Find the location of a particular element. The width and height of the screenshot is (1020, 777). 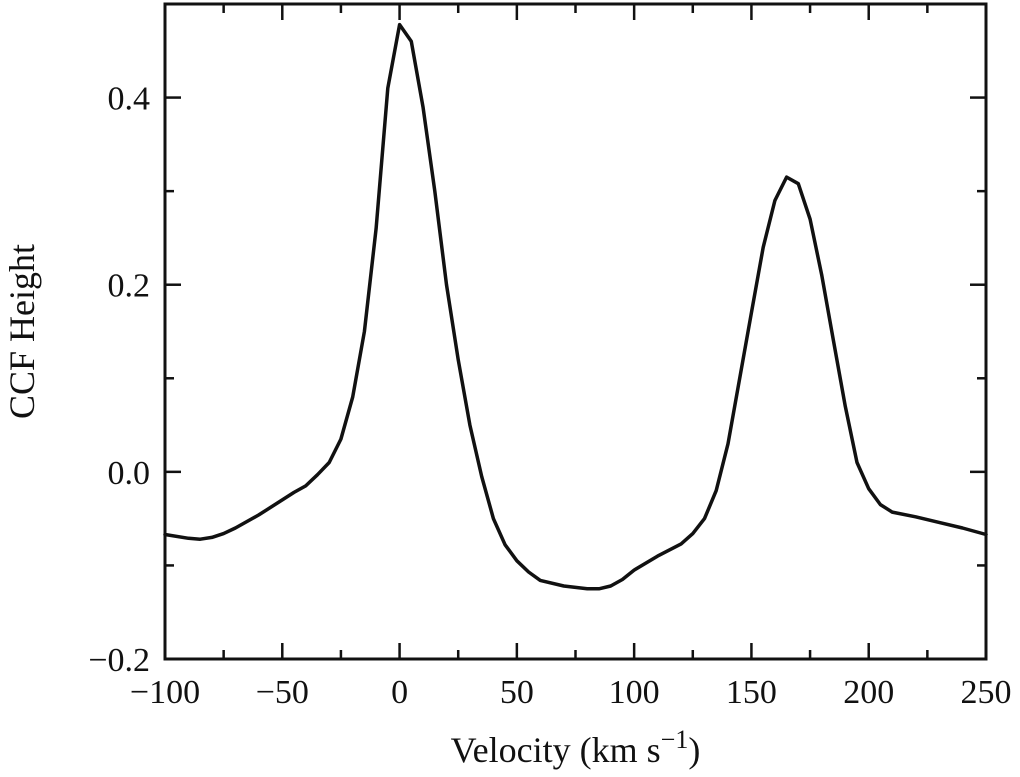

x-tick-labels: −100 −50 0 50 100 150 200 250 is located at coordinates (571, 692).